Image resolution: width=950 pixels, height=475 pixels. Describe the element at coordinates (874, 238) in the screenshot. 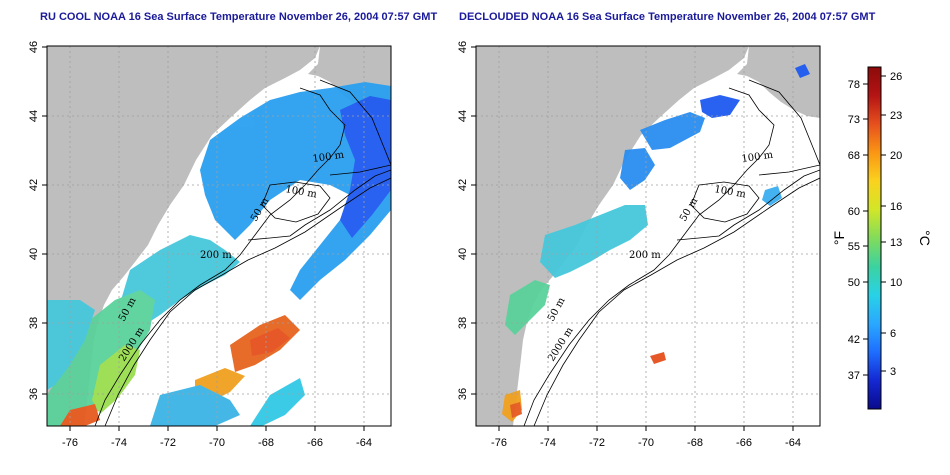

I see `colorbar-scale` at that location.